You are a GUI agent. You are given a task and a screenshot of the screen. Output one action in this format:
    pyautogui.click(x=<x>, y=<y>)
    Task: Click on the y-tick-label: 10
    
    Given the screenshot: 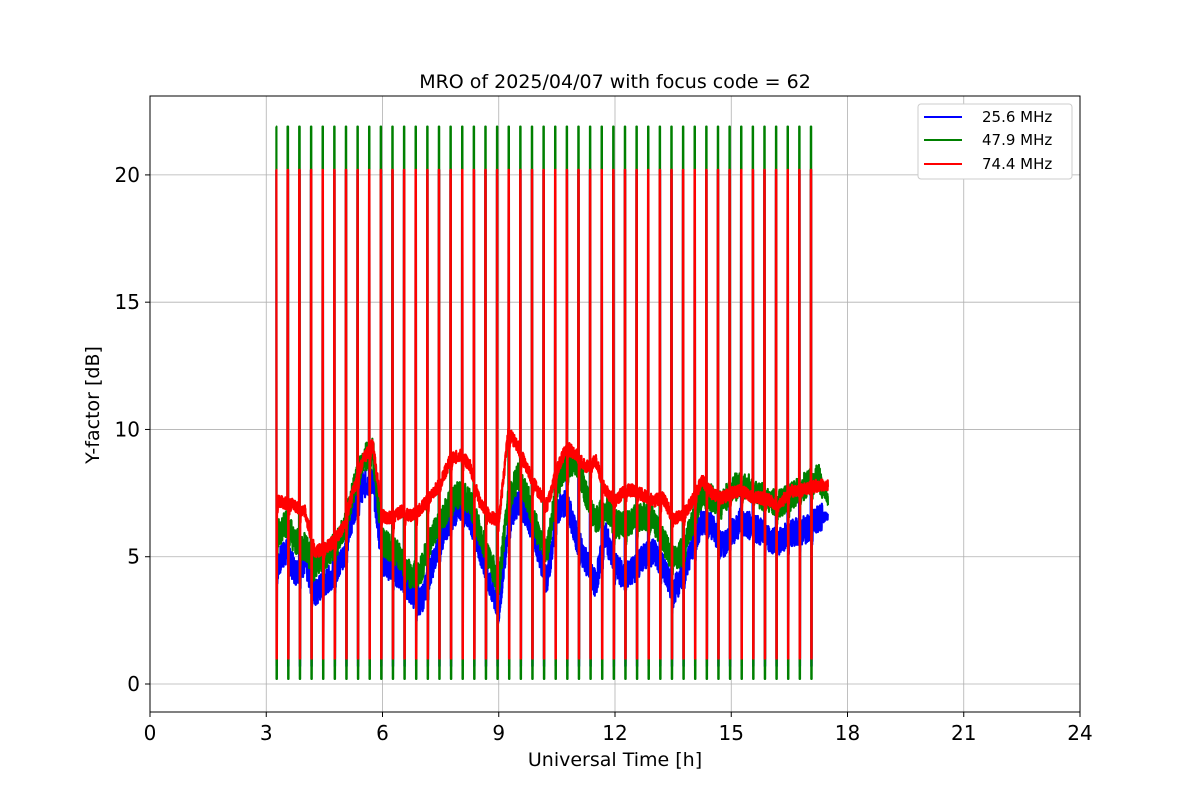 What is the action you would take?
    pyautogui.click(x=127, y=429)
    